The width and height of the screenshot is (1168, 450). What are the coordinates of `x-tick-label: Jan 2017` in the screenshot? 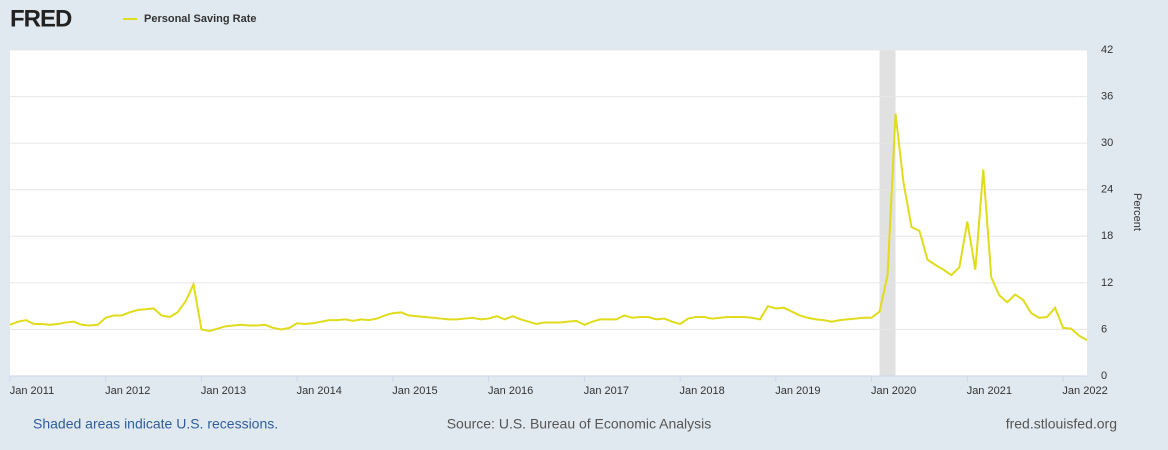 It's located at (606, 391).